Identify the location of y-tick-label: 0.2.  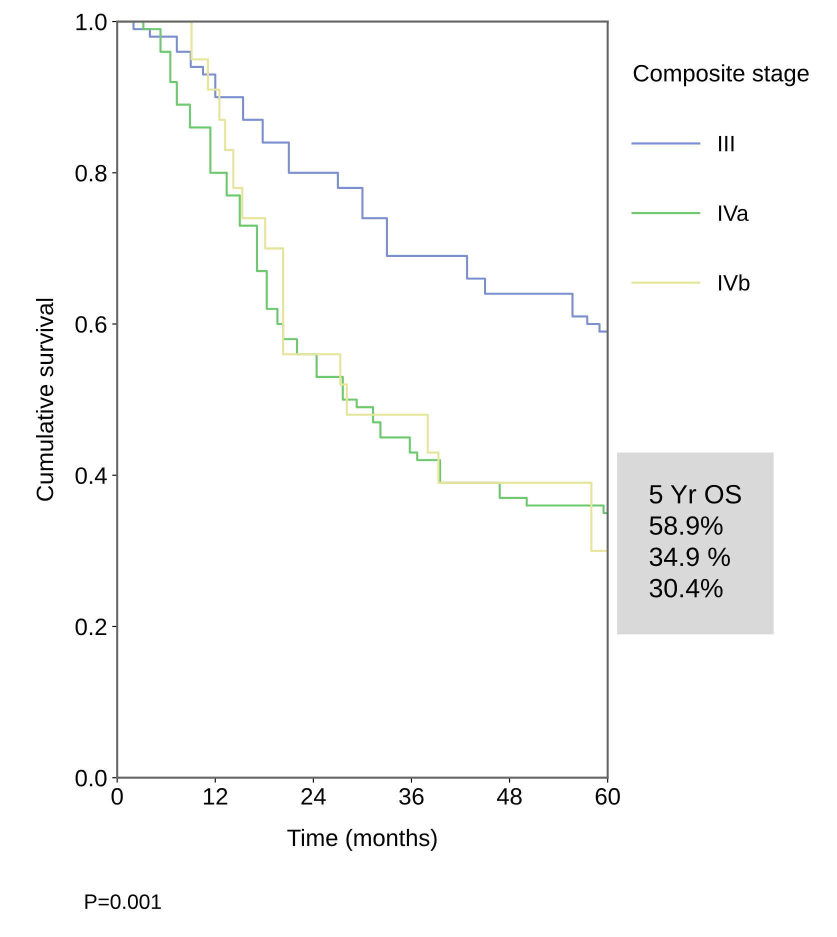
(91, 627).